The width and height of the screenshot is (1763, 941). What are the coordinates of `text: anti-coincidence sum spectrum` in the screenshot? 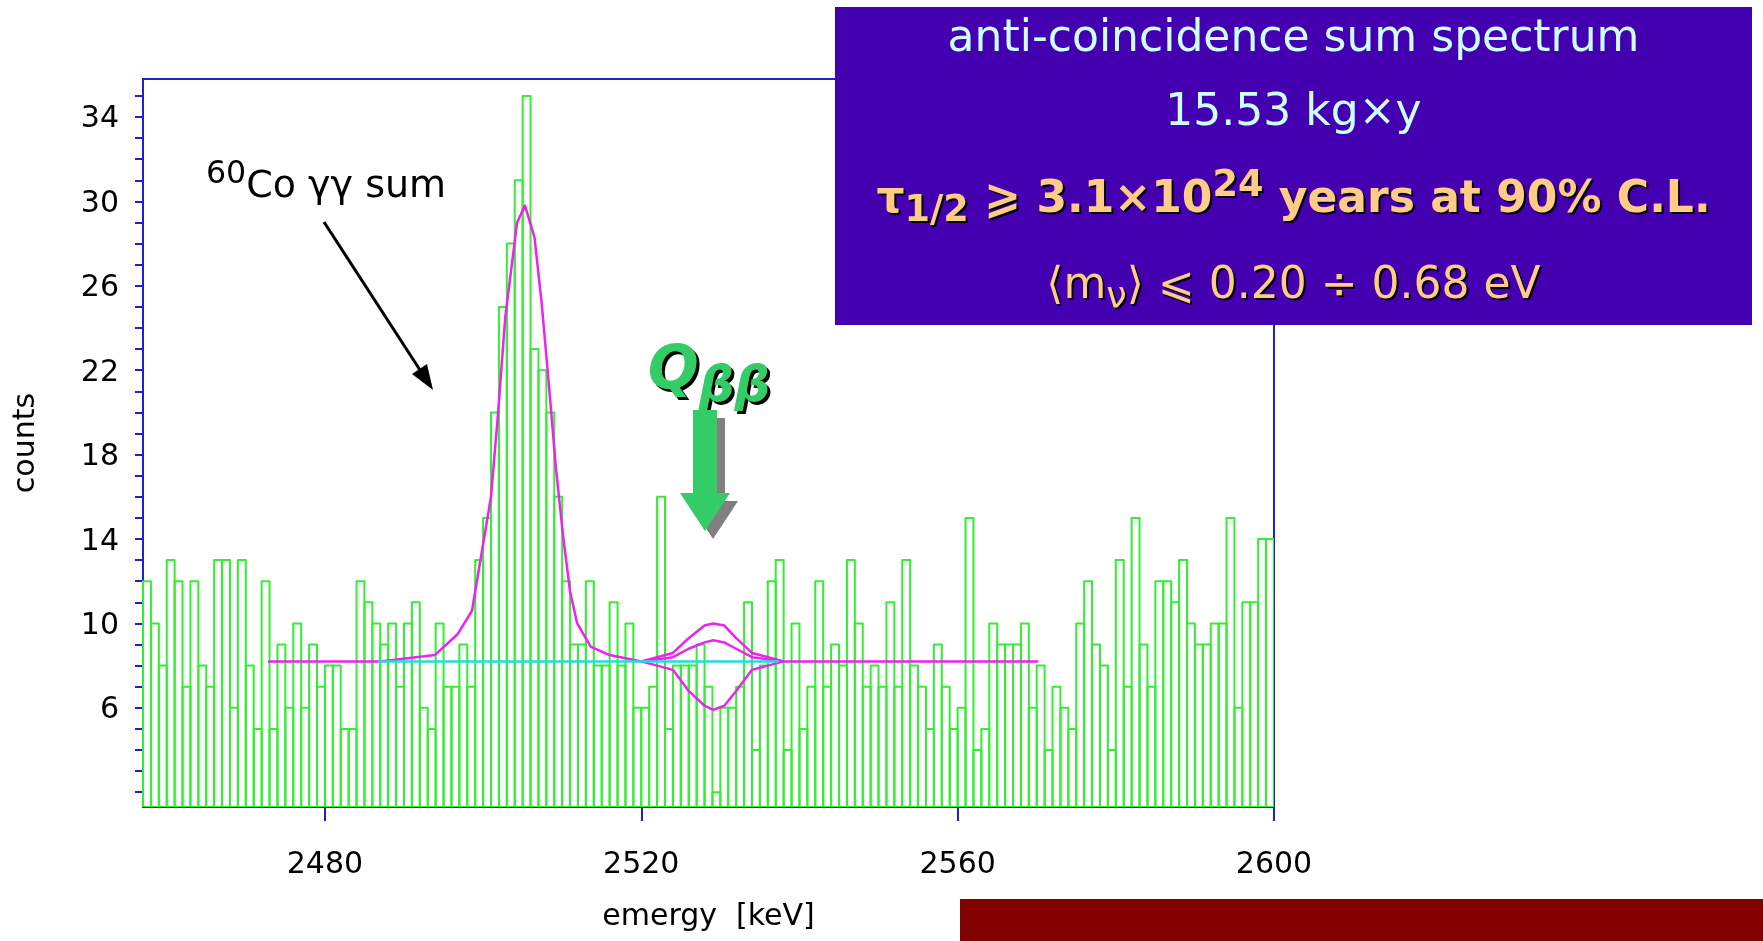 It's located at (1293, 35).